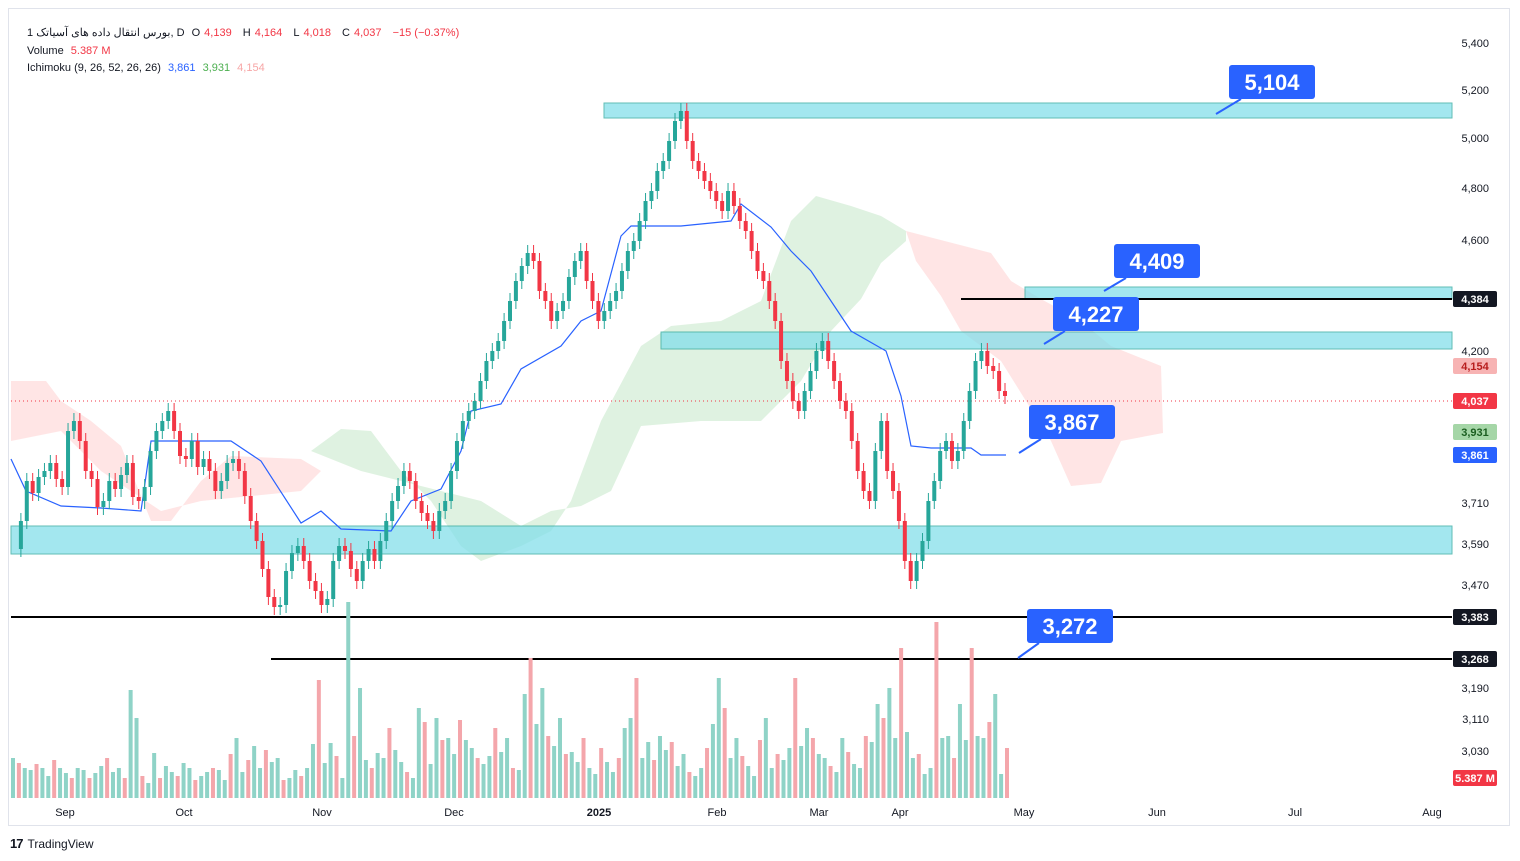 The image size is (1520, 861). I want to click on ichimoku-label: Ichimoku (9, 26, 52, 26, 26), so click(94, 68).